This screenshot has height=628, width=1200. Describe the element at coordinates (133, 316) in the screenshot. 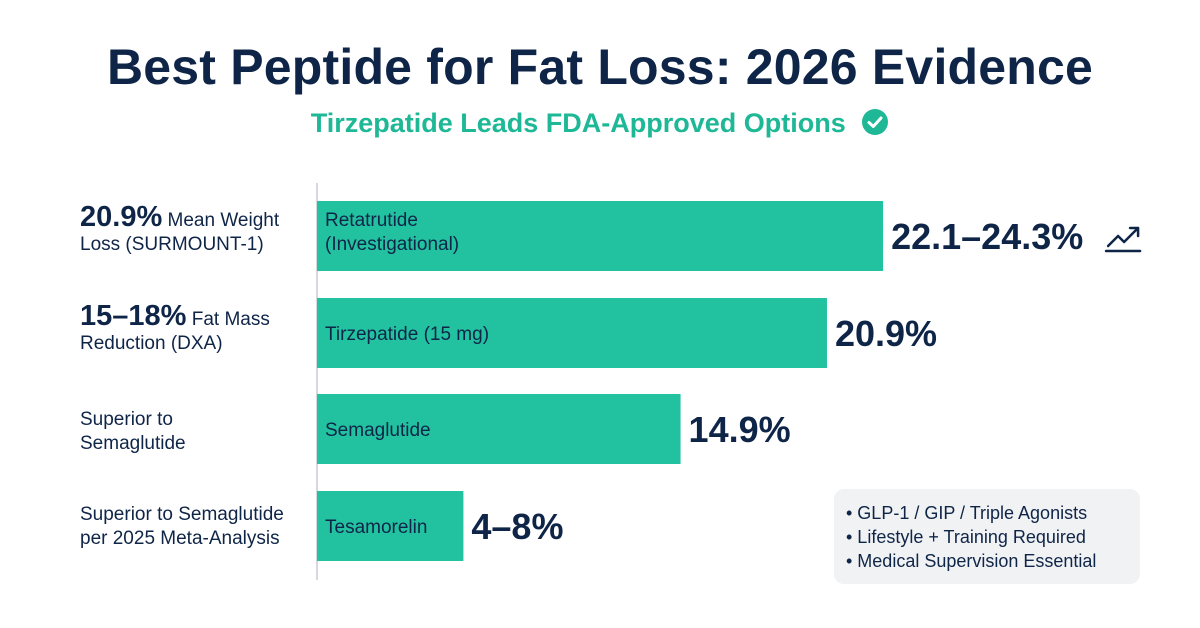

I see `note-fat-mass-value: 15–18%` at that location.